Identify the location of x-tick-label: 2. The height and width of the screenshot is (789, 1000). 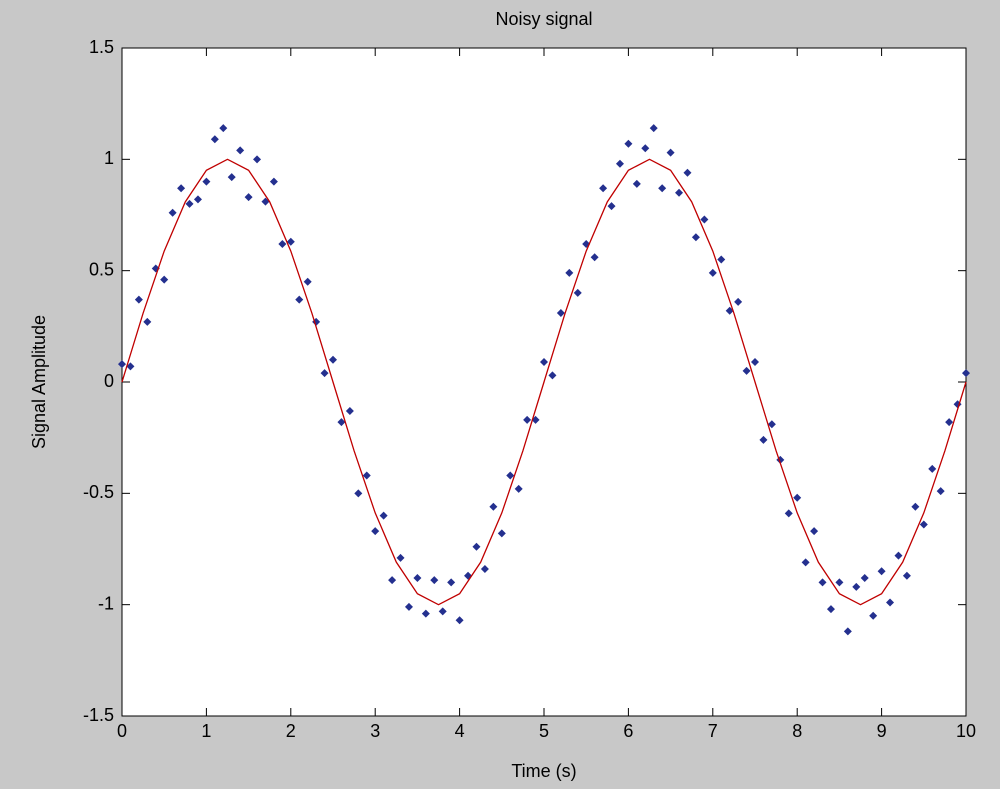
(291, 731).